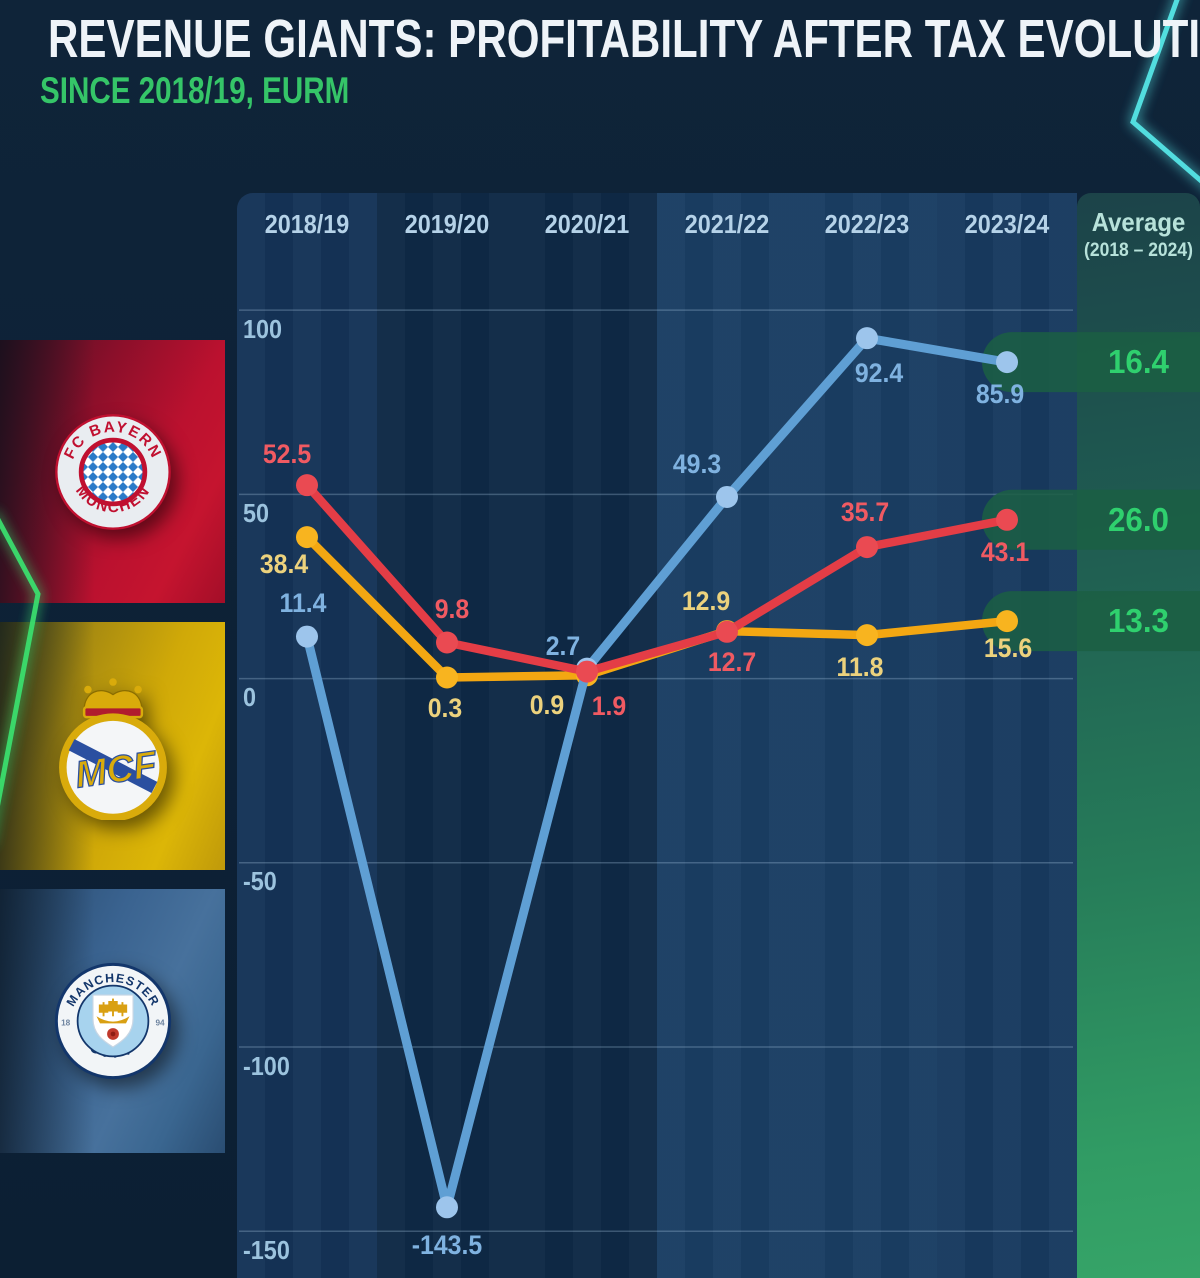  What do you see at coordinates (860, 667) in the screenshot?
I see `real-madrid-value-label: 11.8` at bounding box center [860, 667].